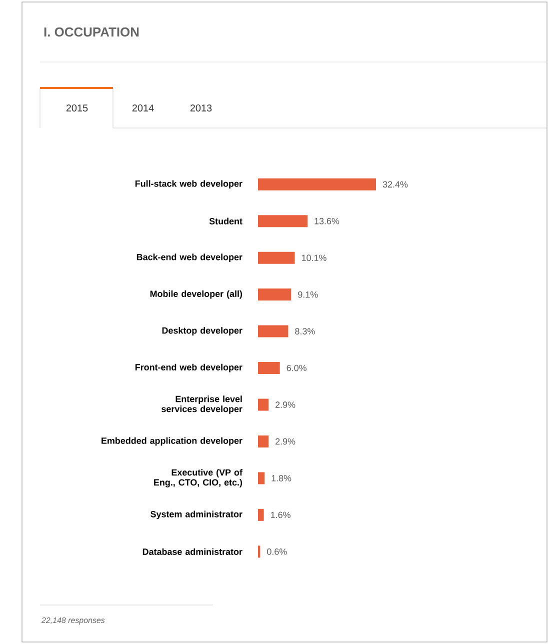 Image resolution: width=549 pixels, height=644 pixels. What do you see at coordinates (314, 258) in the screenshot?
I see `data-label: 10.1%` at bounding box center [314, 258].